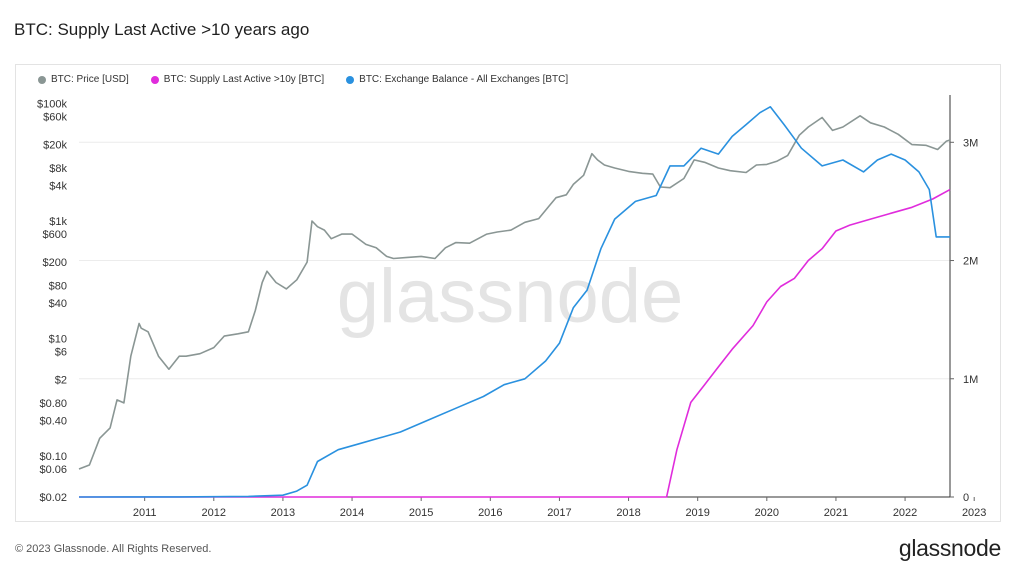  I want to click on y-left-tick-label: $80, so click(58, 286).